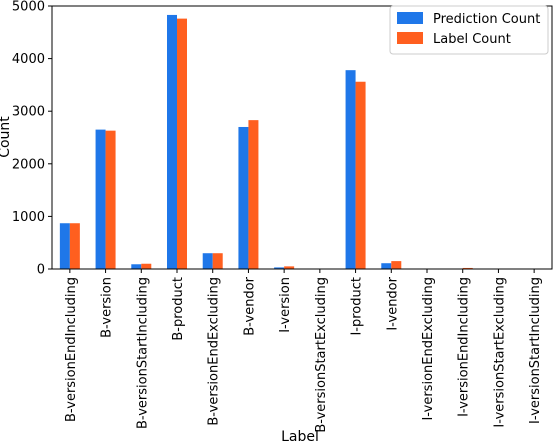  I want to click on x-tick-label-b-versionendexcluding: B-versionEndExcluding, so click(214, 351).